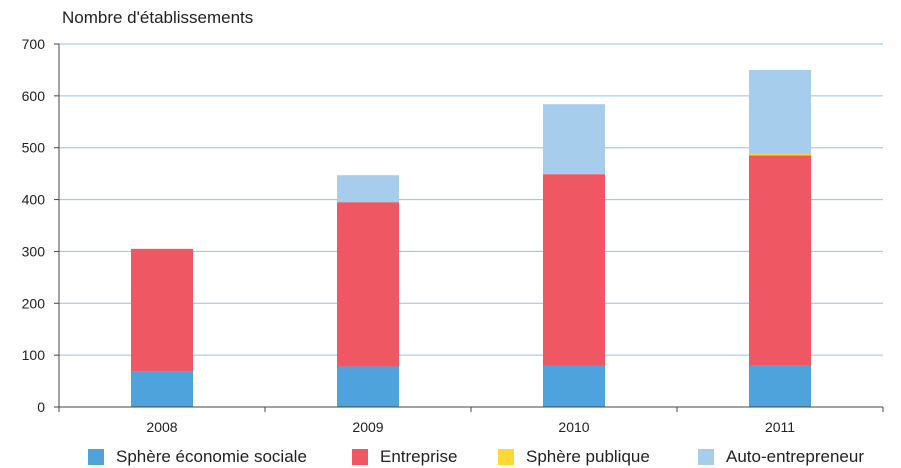  I want to click on legend-item: Auto-entrepreneur, so click(781, 457).